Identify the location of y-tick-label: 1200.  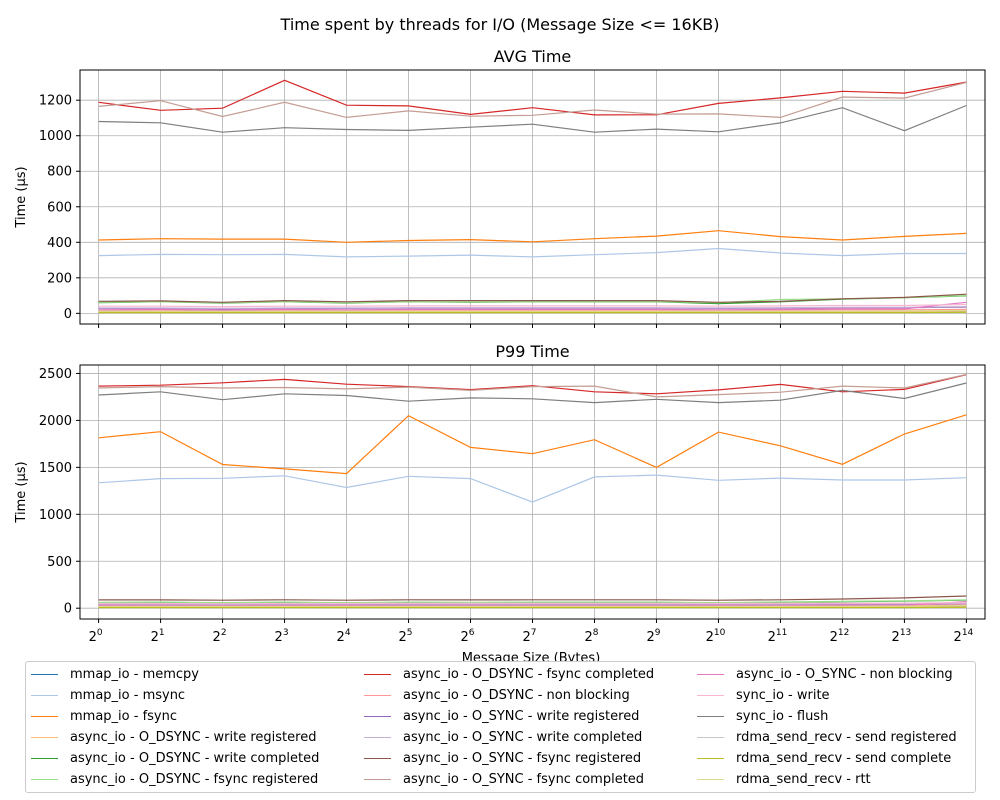
(55, 101).